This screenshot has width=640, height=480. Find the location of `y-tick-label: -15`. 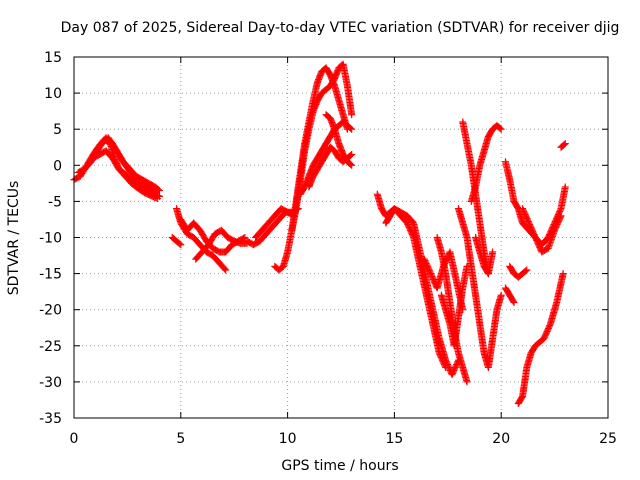

y-tick-label: -15 is located at coordinates (50, 275).